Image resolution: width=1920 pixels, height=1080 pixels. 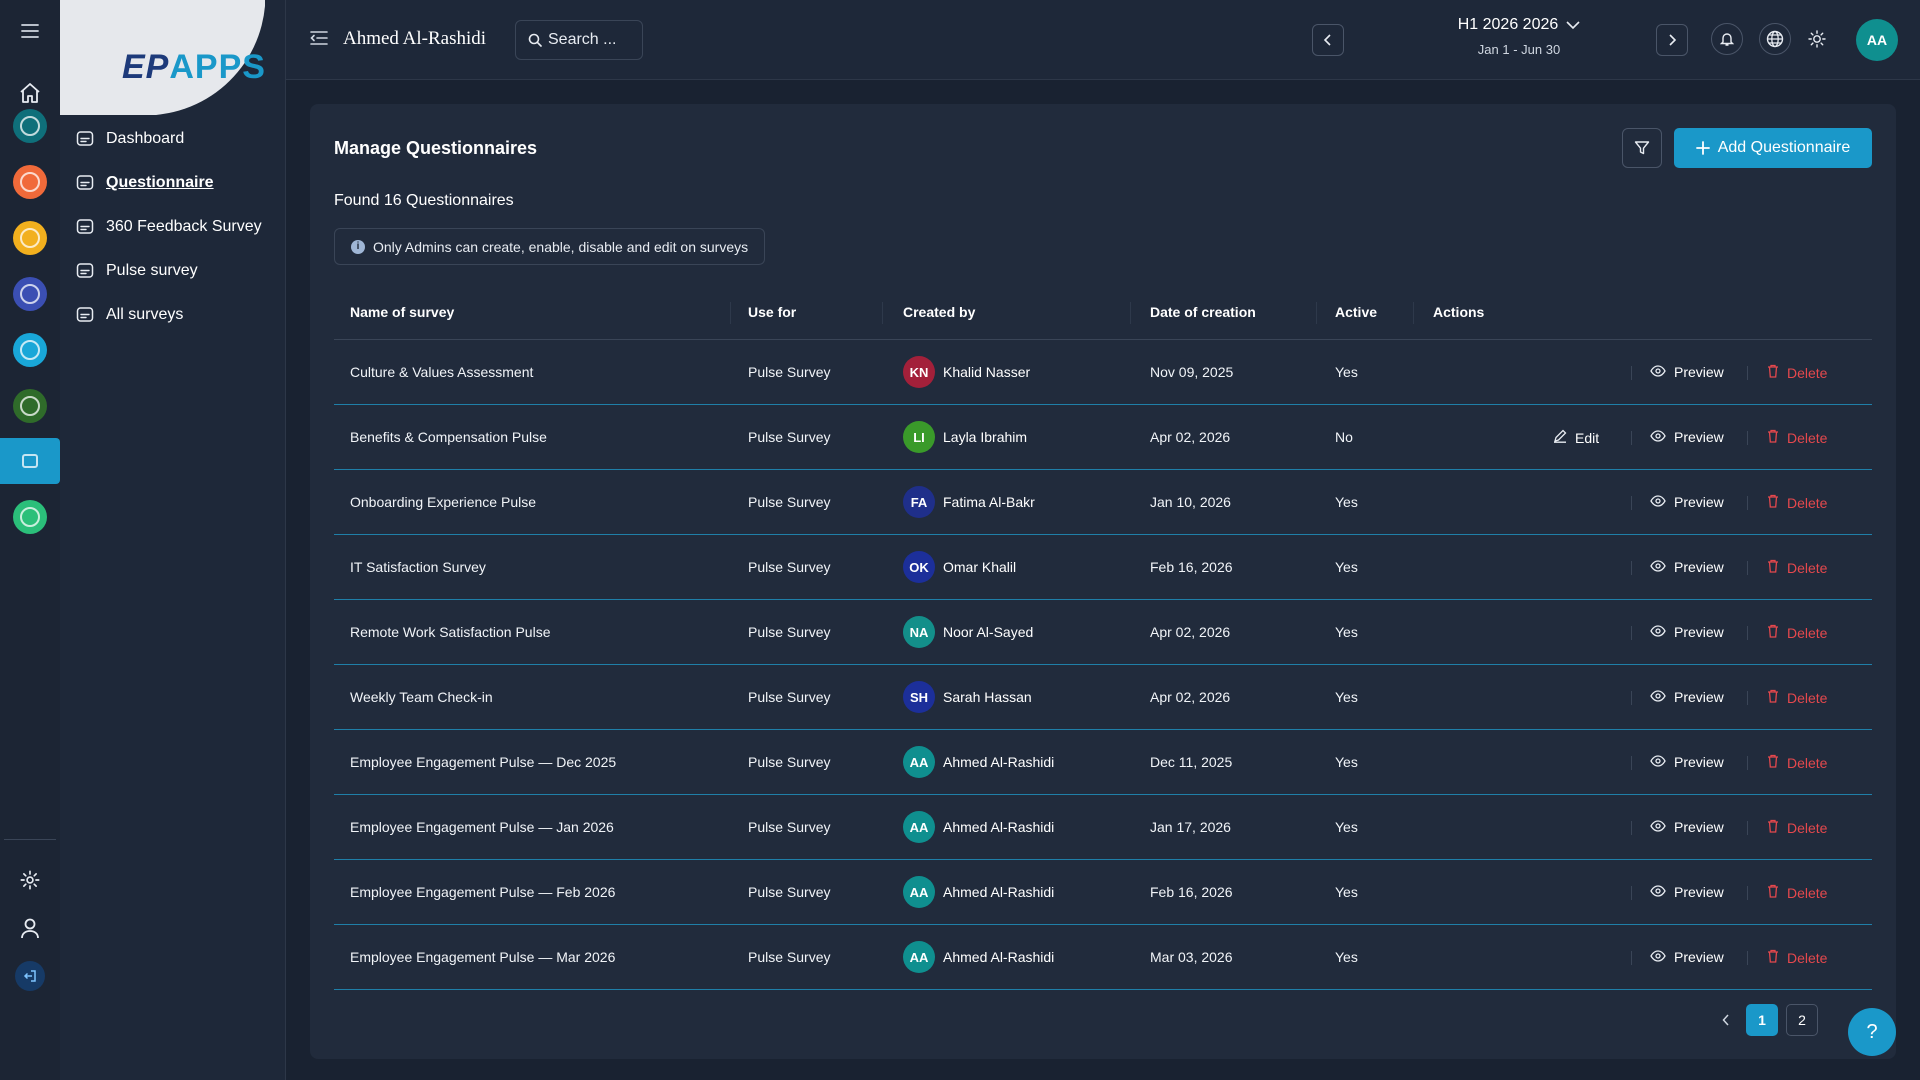 I want to click on review-app-button, so click(x=30, y=182).